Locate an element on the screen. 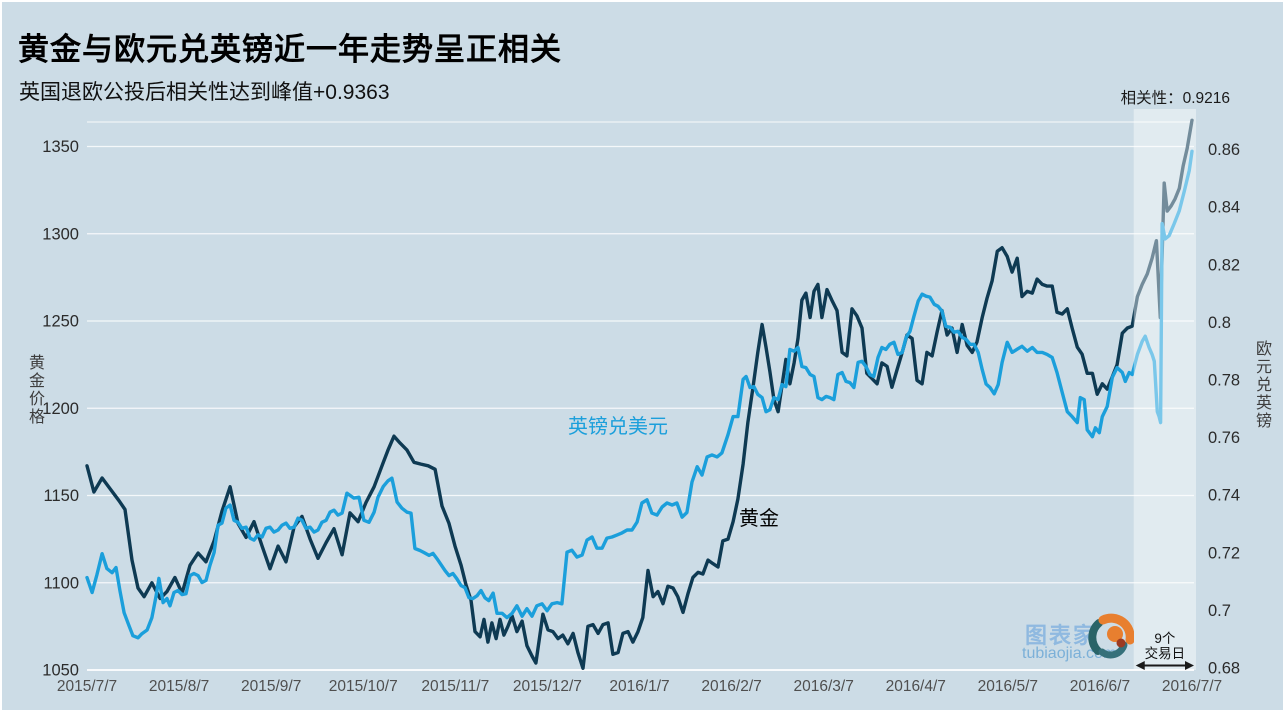  watermark: 图表家 tubiaojia.com is located at coordinates (1082, 641).